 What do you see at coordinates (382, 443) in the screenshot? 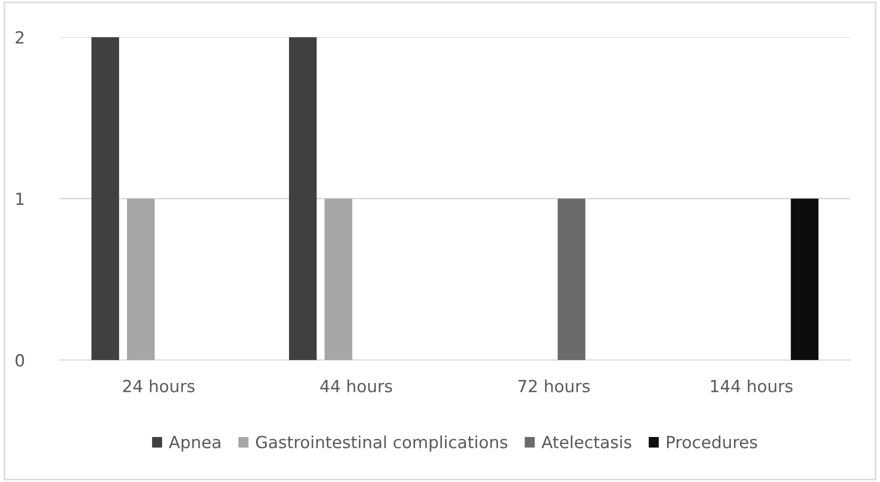
I see `legend-label: Gastrointestinal complications` at bounding box center [382, 443].